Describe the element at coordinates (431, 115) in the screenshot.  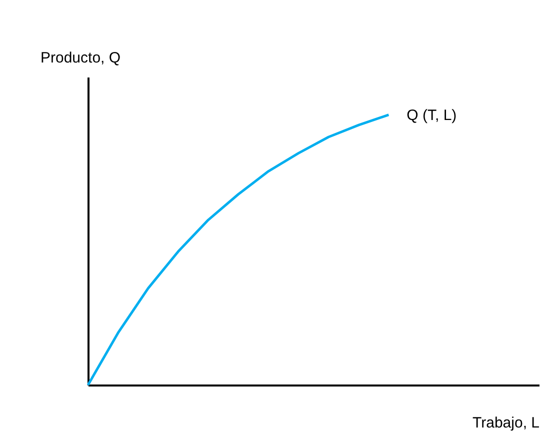
I see `series-label: Q (T, L)` at that location.